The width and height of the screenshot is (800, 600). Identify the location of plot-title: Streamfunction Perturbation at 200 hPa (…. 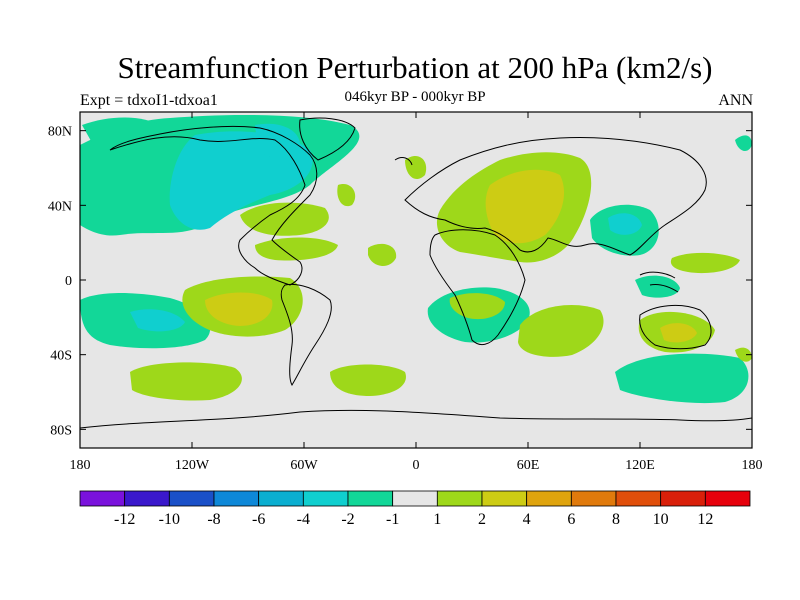
(415, 67).